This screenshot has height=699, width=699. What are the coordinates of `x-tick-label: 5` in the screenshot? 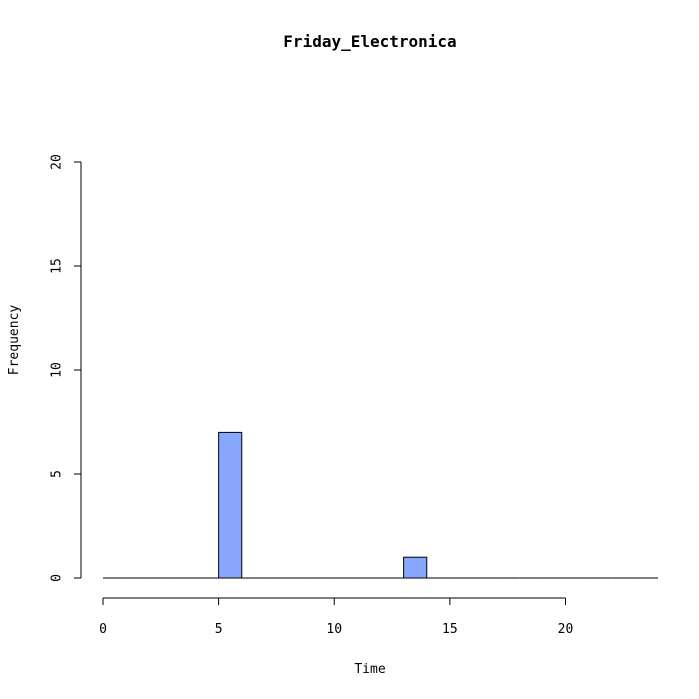 It's located at (219, 629).